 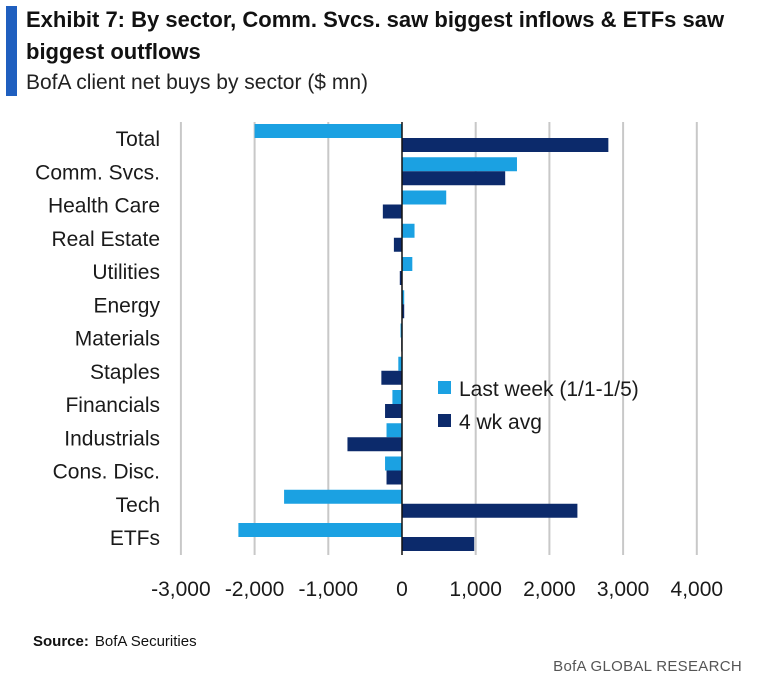 What do you see at coordinates (475, 589) in the screenshot?
I see `x-tick-label: 1,000` at bounding box center [475, 589].